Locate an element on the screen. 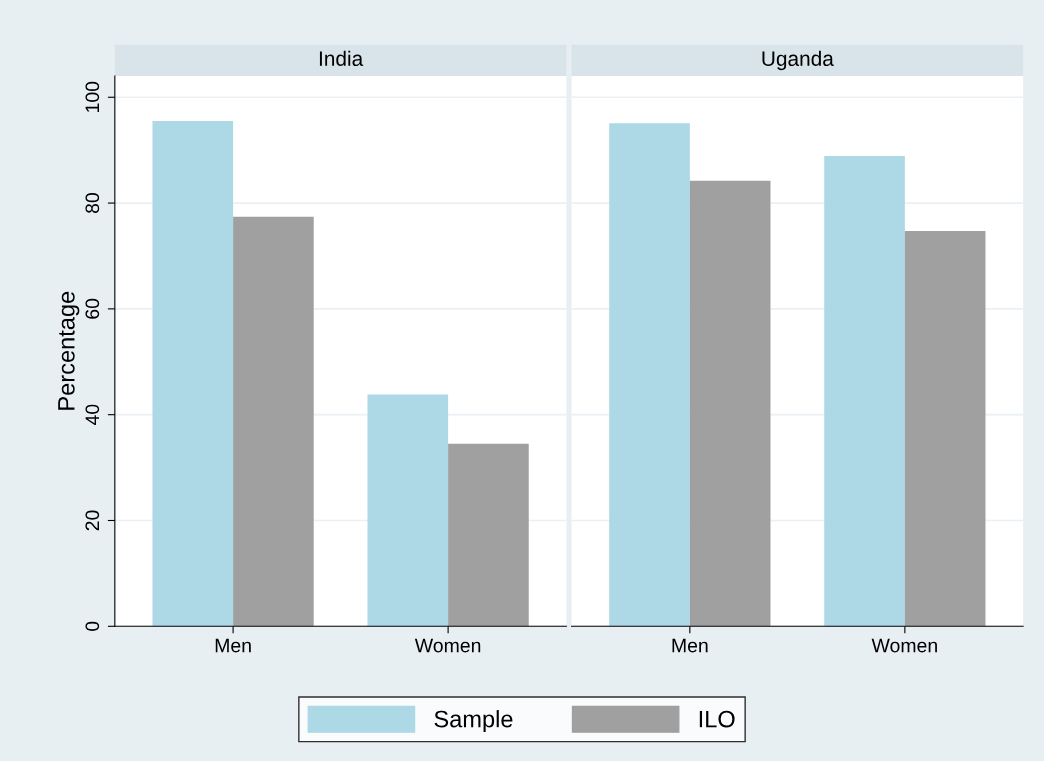  chart-title: Uganda is located at coordinates (798, 60).